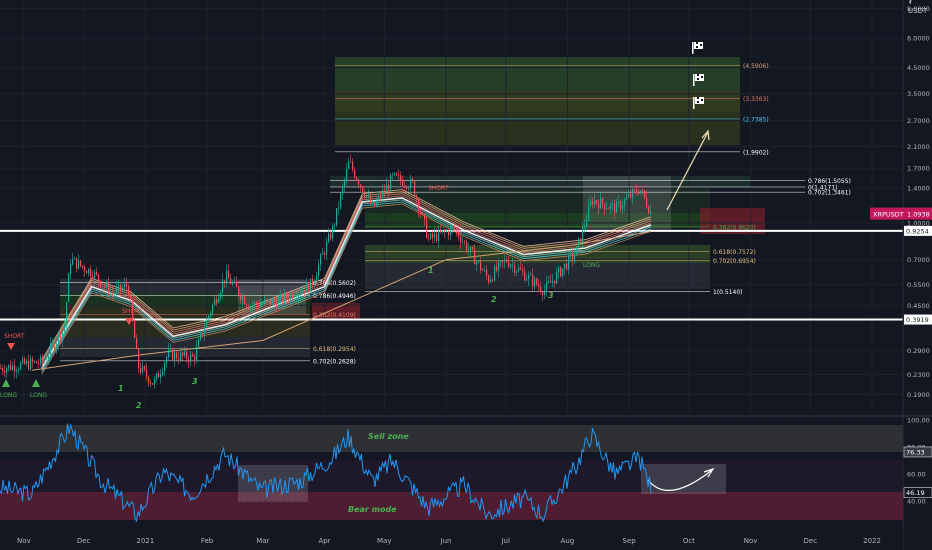 The image size is (932, 550). Describe the element at coordinates (918, 121) in the screenshot. I see `price-tick-label: 2.7000` at that location.